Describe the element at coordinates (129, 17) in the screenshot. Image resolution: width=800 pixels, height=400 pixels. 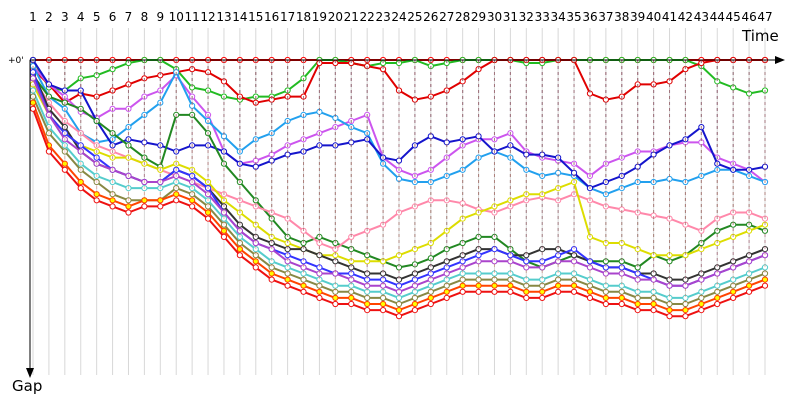
I see `x-tick-label: 7` at that location.